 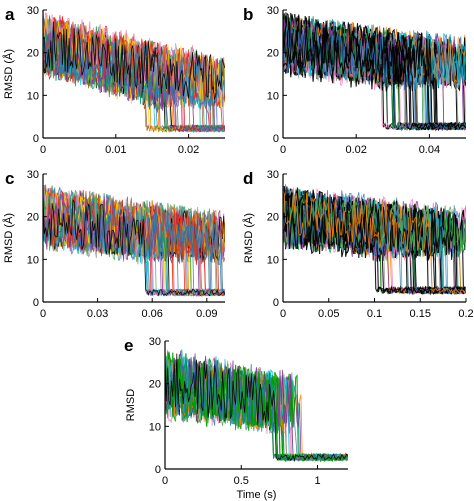 I want to click on panel-label: c, so click(x=9, y=178).